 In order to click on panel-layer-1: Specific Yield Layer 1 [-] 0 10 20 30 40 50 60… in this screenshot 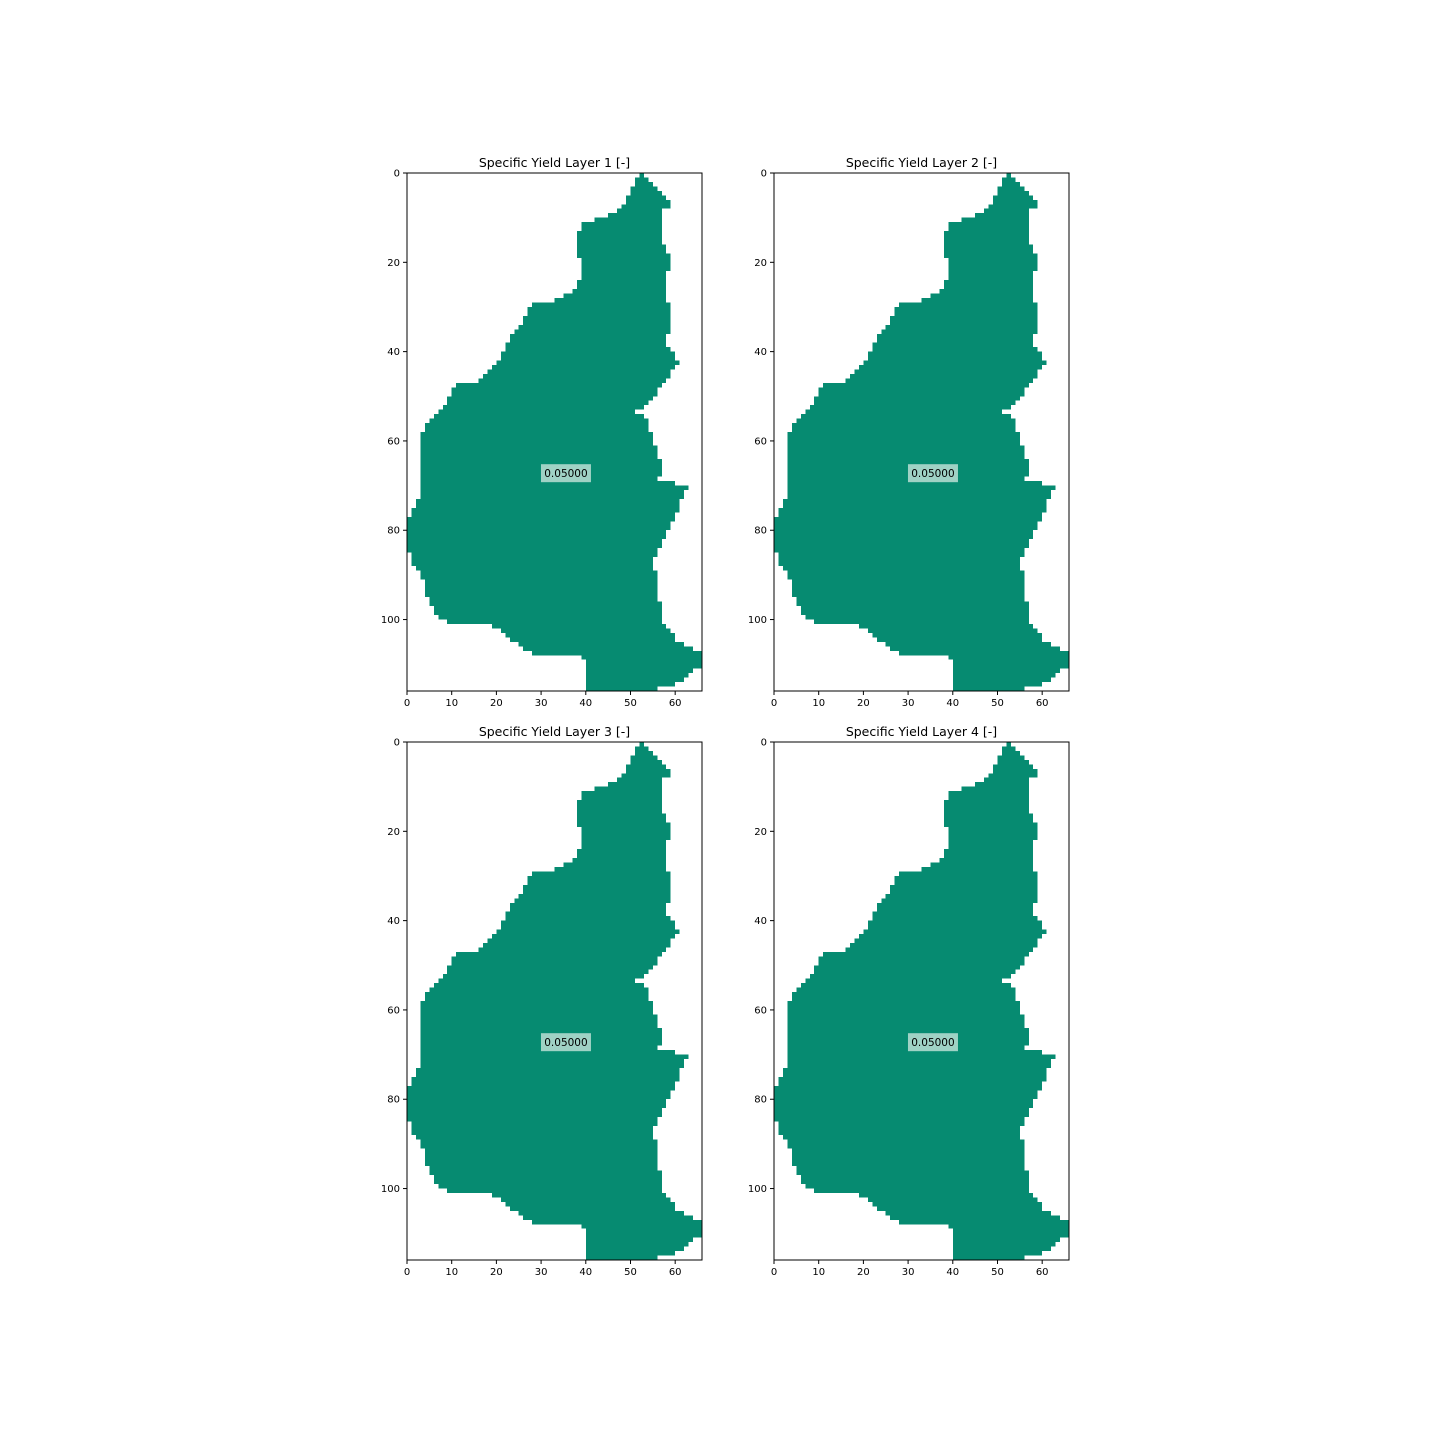, I will do `click(542, 432)`.